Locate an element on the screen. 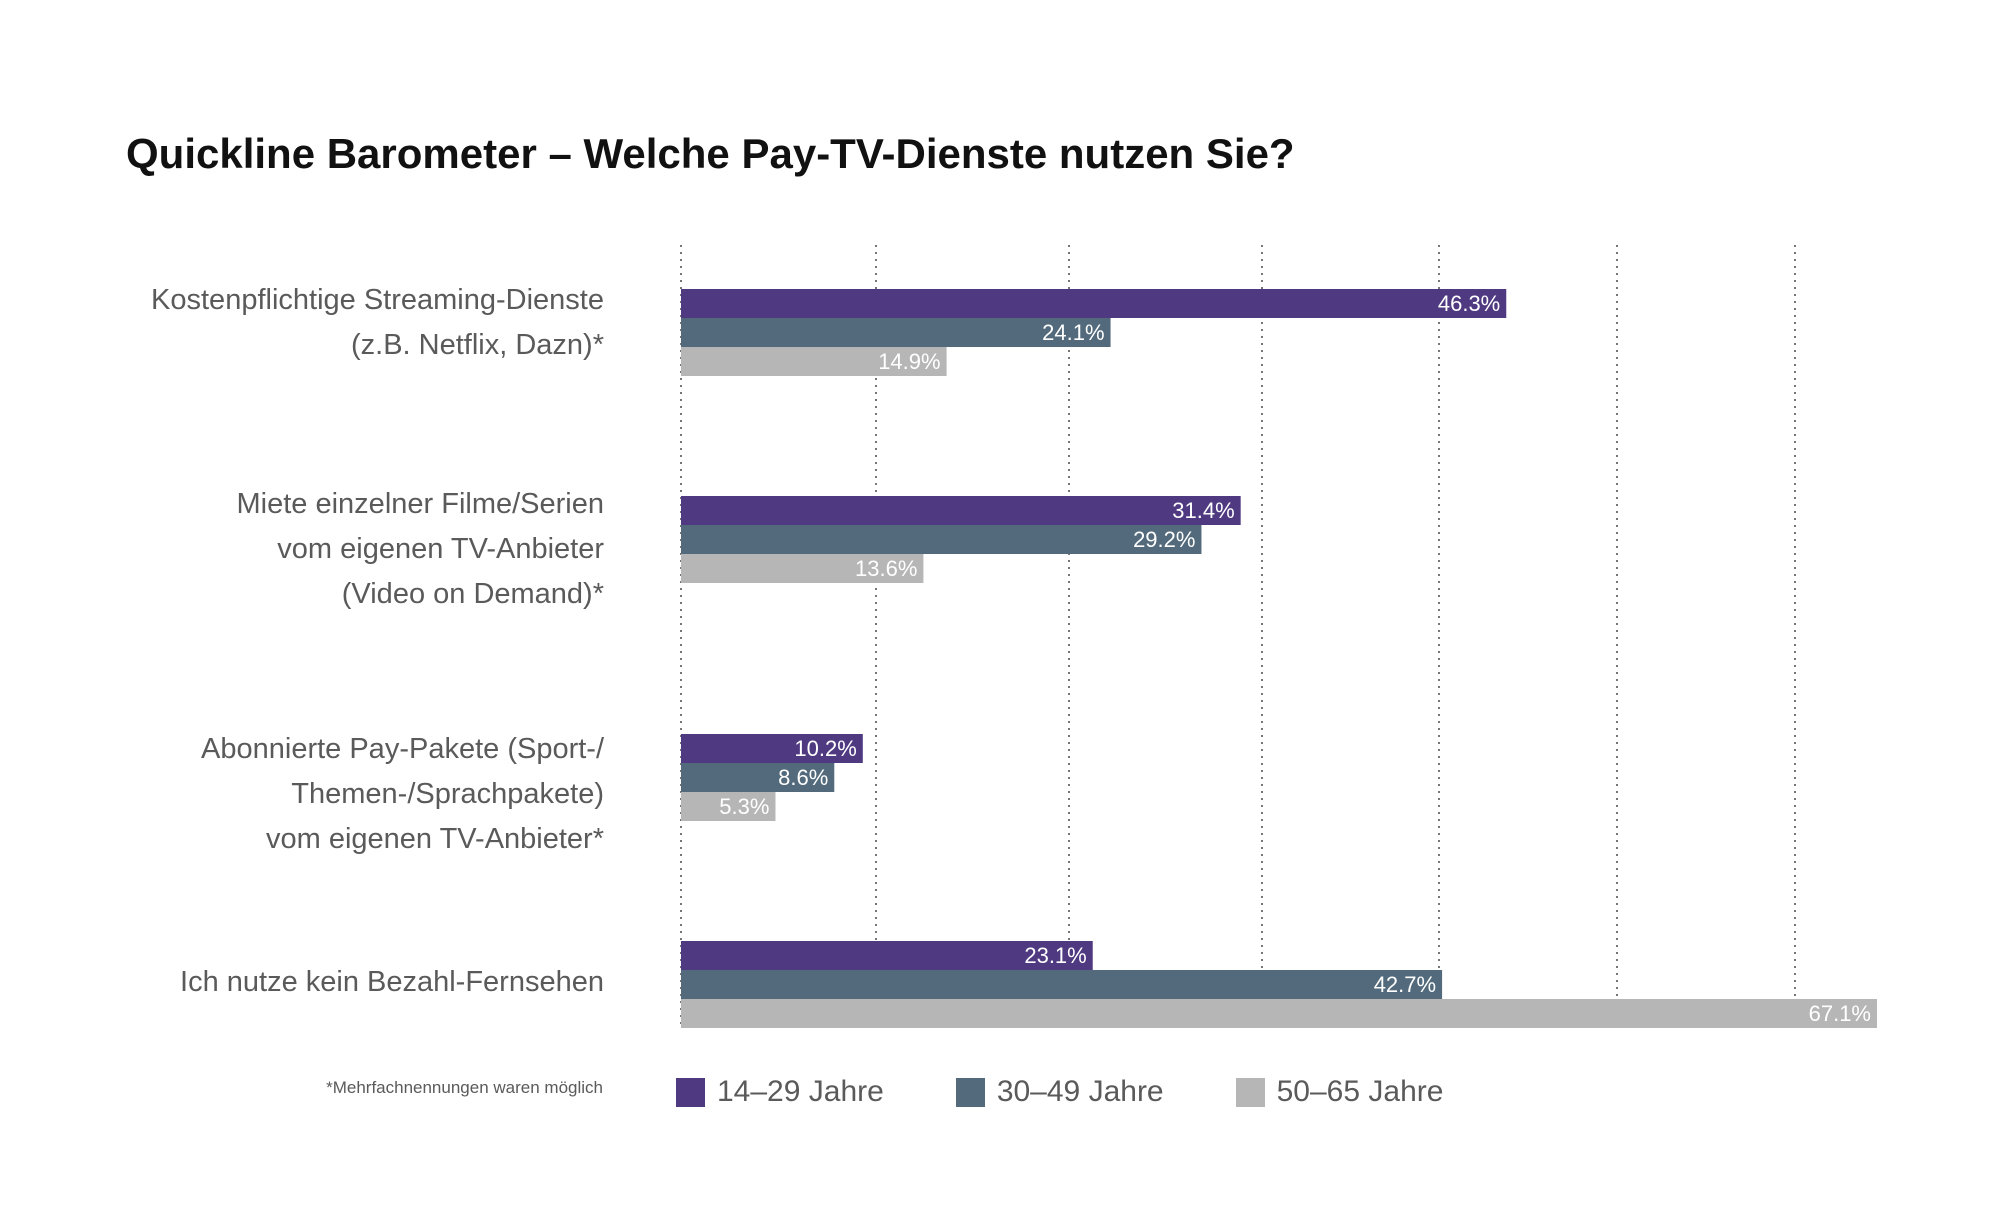 Image resolution: width=2000 pixels, height=1213 pixels. data-label: 29.2% is located at coordinates (1164, 539).